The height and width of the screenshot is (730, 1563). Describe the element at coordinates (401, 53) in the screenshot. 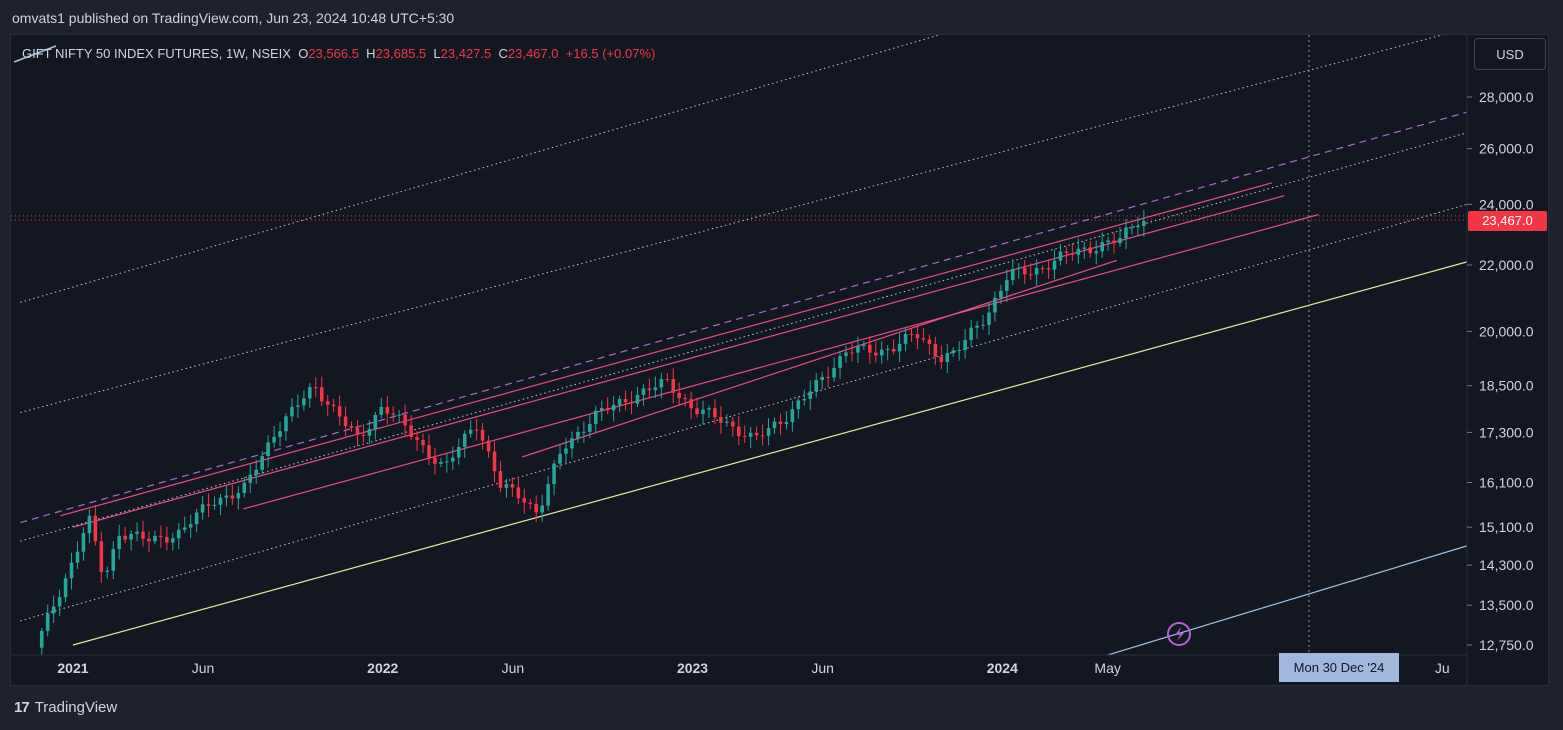

I see `high-value: 23,685.5` at that location.